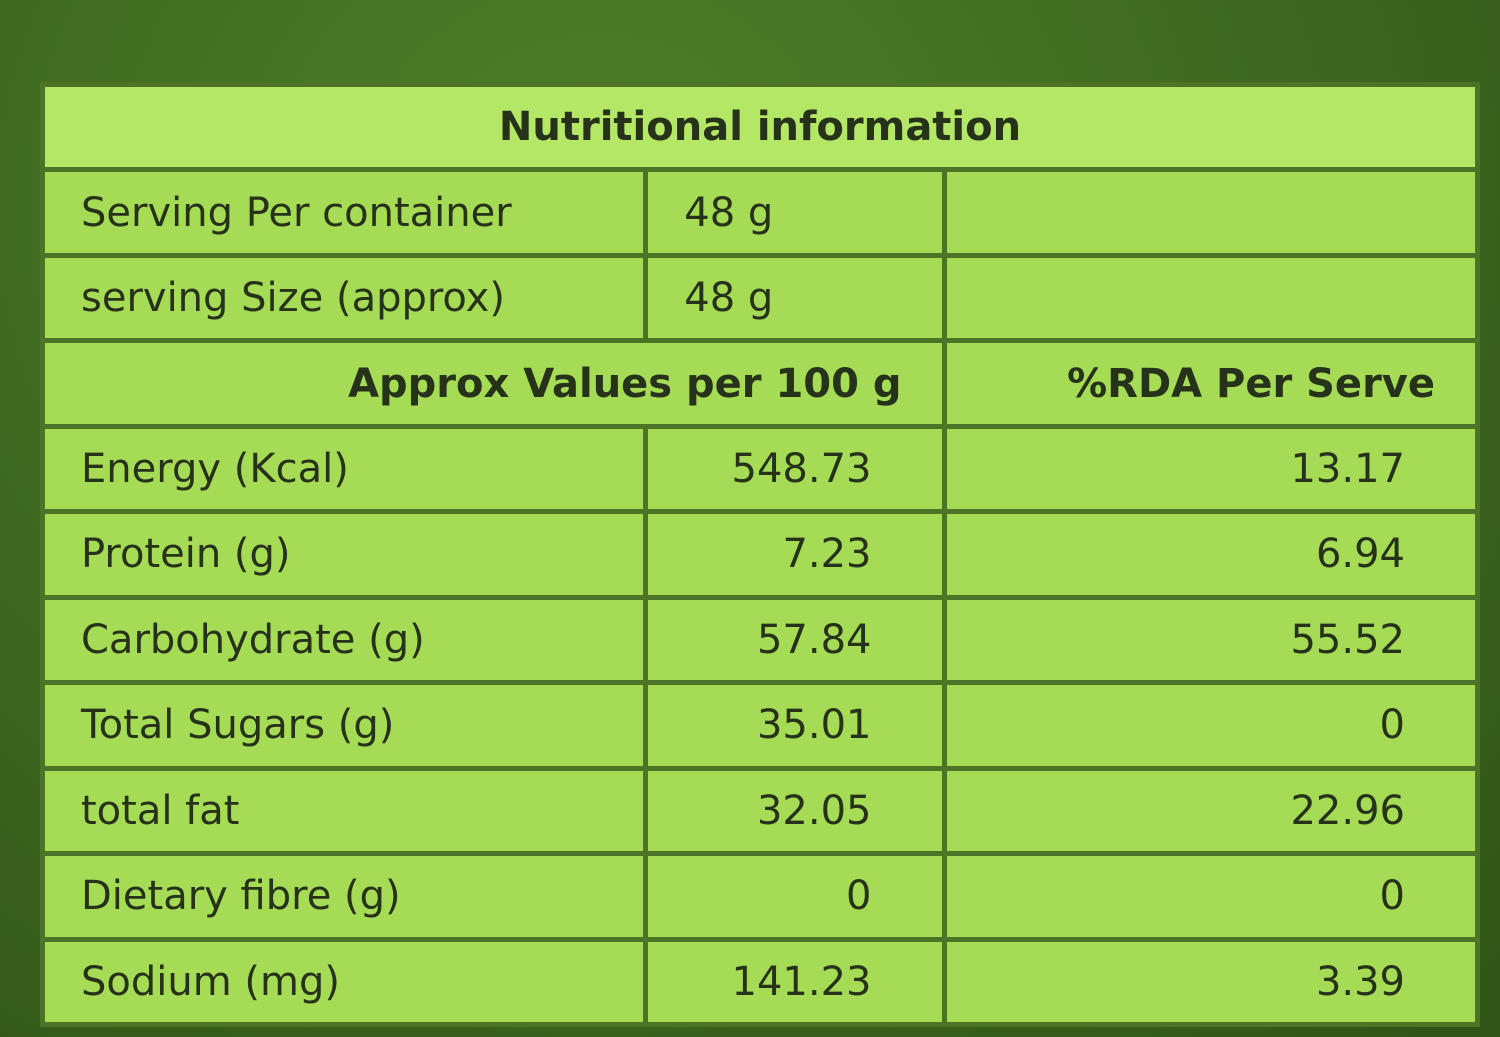 The width and height of the screenshot is (1500, 1037). Describe the element at coordinates (344, 896) in the screenshot. I see `nutrient: Dietary fibre (g)` at that location.